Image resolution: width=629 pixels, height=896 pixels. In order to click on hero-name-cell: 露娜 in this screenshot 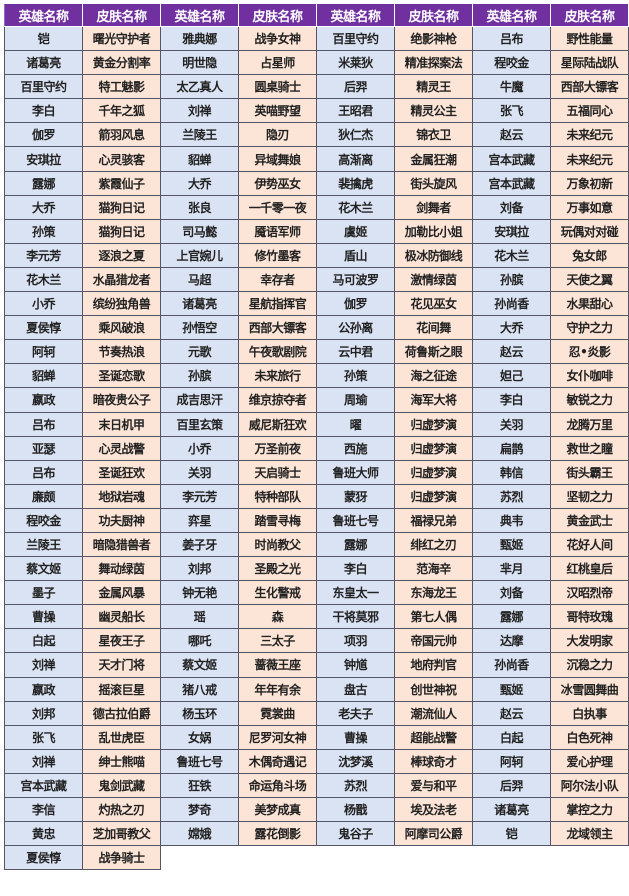, I will do `click(511, 617)`.